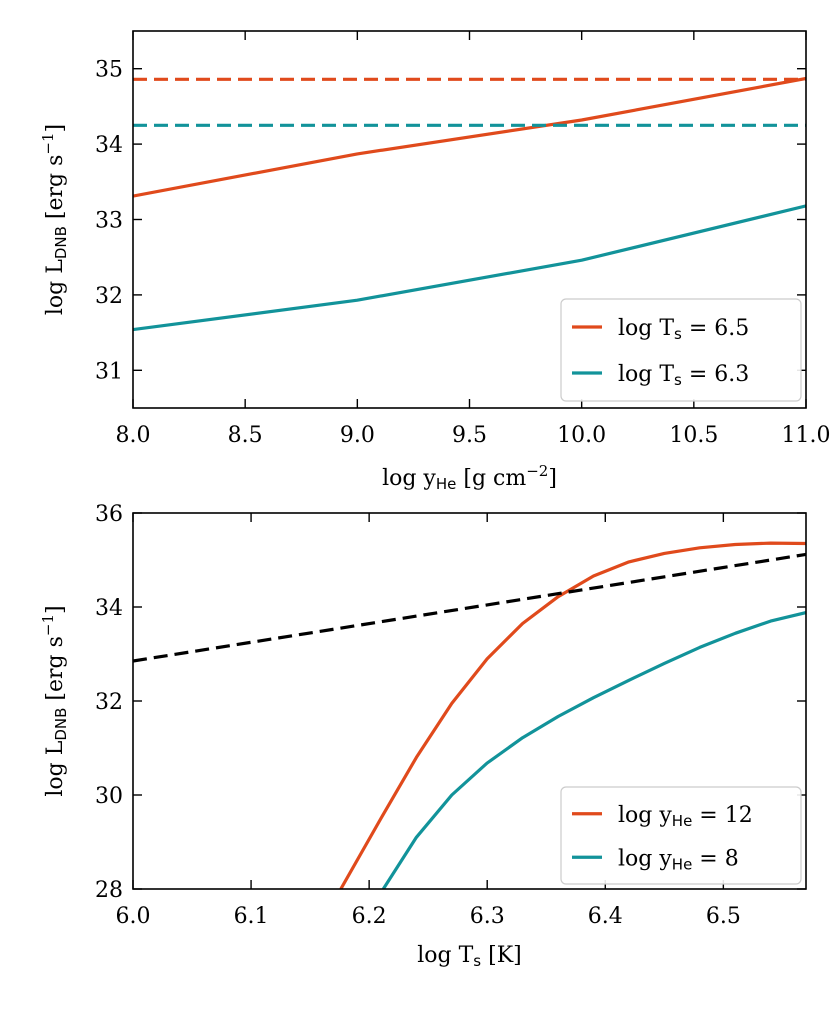 This screenshot has width=831, height=1013. Describe the element at coordinates (109, 796) in the screenshot. I see `y-tick-label: 30` at that location.